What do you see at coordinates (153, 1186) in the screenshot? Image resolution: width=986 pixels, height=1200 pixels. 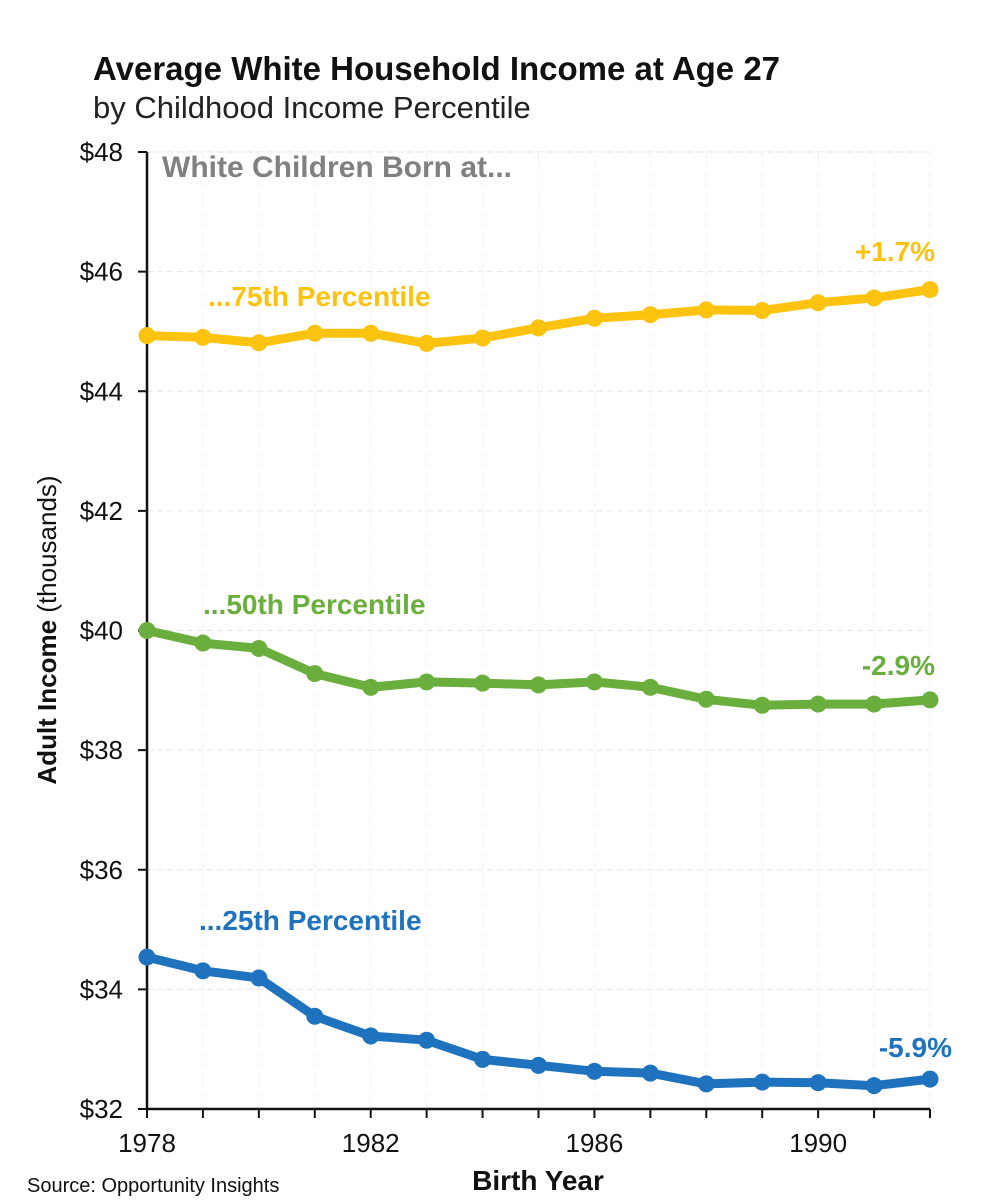 I see `source-note: Source: Opportunity Insights` at bounding box center [153, 1186].